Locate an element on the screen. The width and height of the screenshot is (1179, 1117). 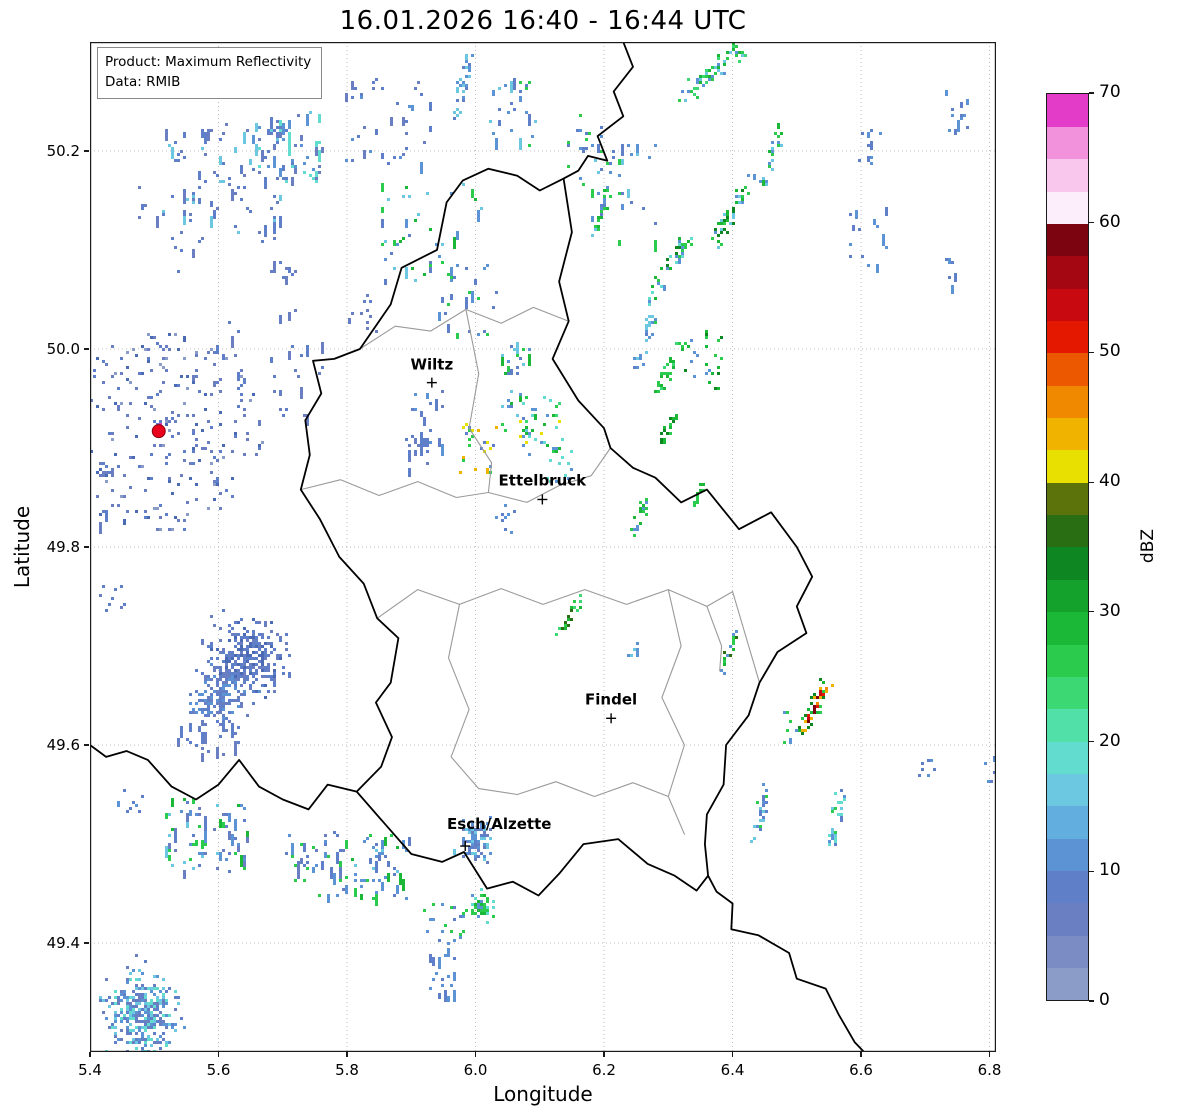
y-axis-label: Latitude is located at coordinates (22, 547).